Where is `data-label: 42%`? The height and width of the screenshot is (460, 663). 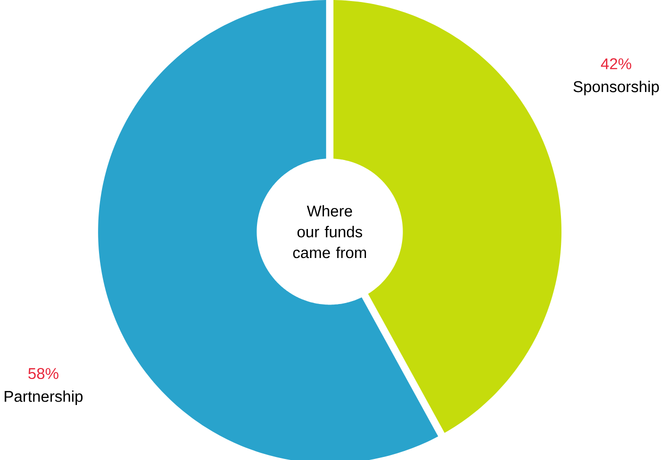 data-label: 42% is located at coordinates (616, 64).